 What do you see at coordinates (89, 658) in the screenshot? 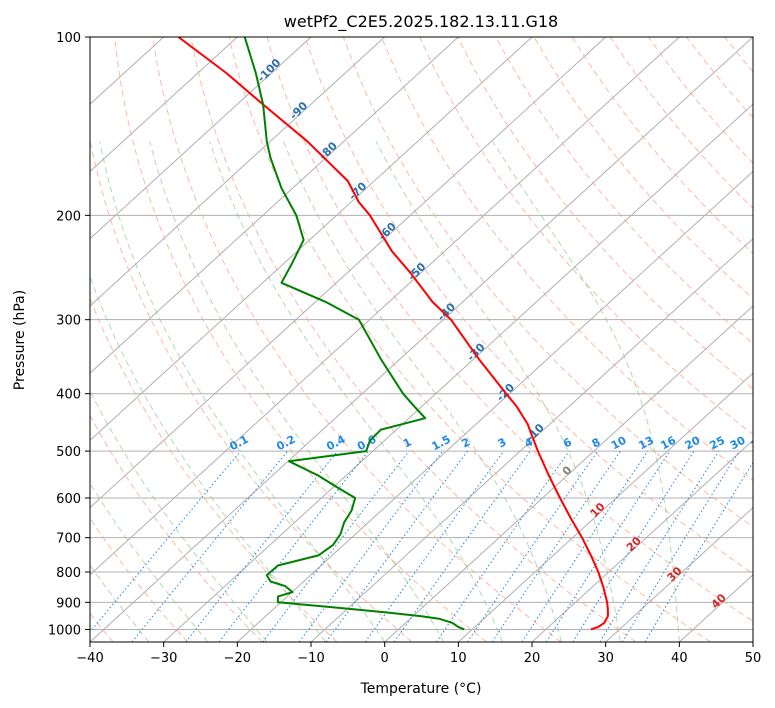
I see `x-tick-label: −40` at bounding box center [89, 658].